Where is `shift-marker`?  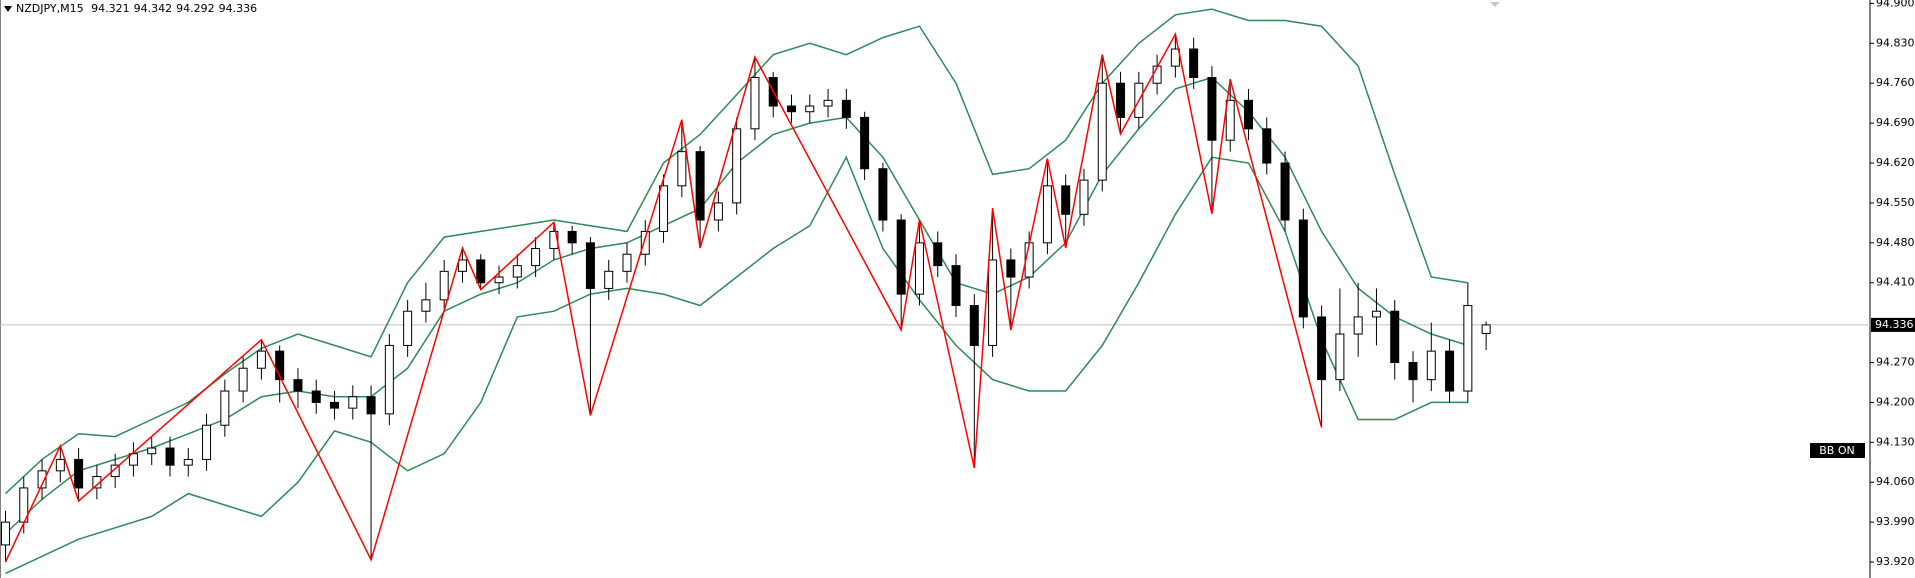
shift-marker is located at coordinates (1495, 4).